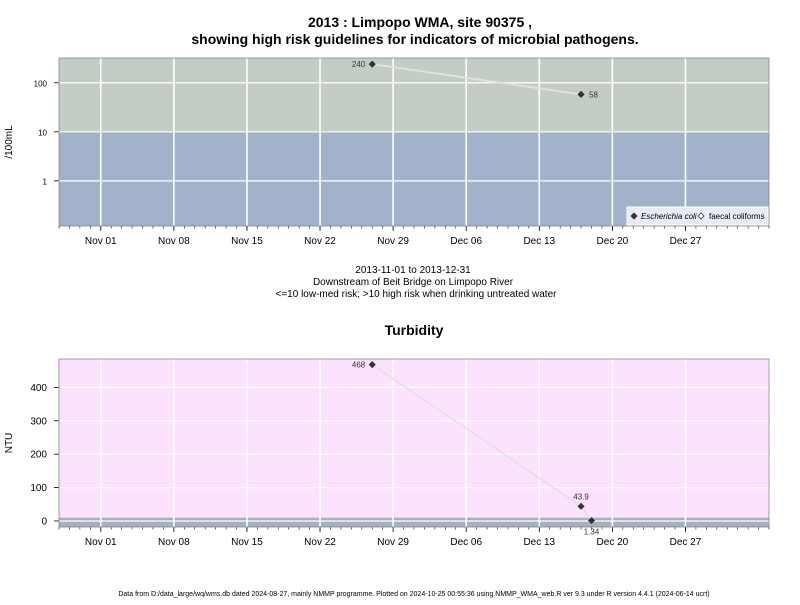  Describe the element at coordinates (42, 132) in the screenshot. I see `y-tick-label: 10` at that location.